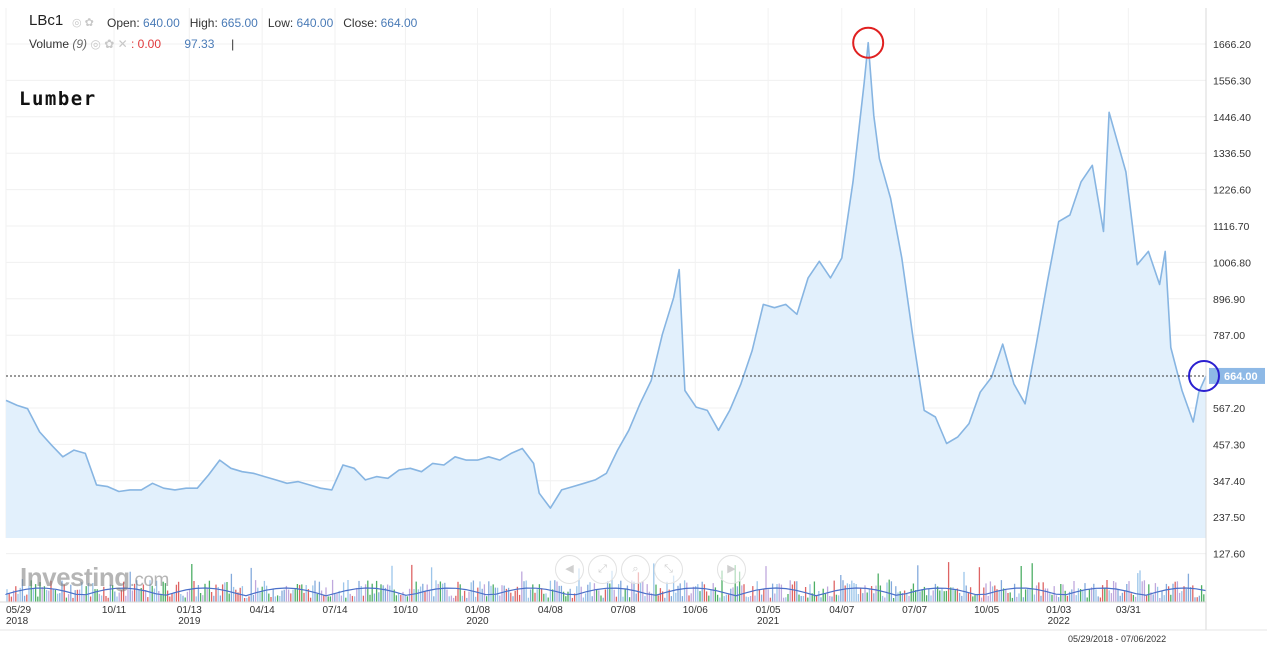 The image size is (1267, 655). I want to click on volume-value-1: 0.00, so click(149, 44).